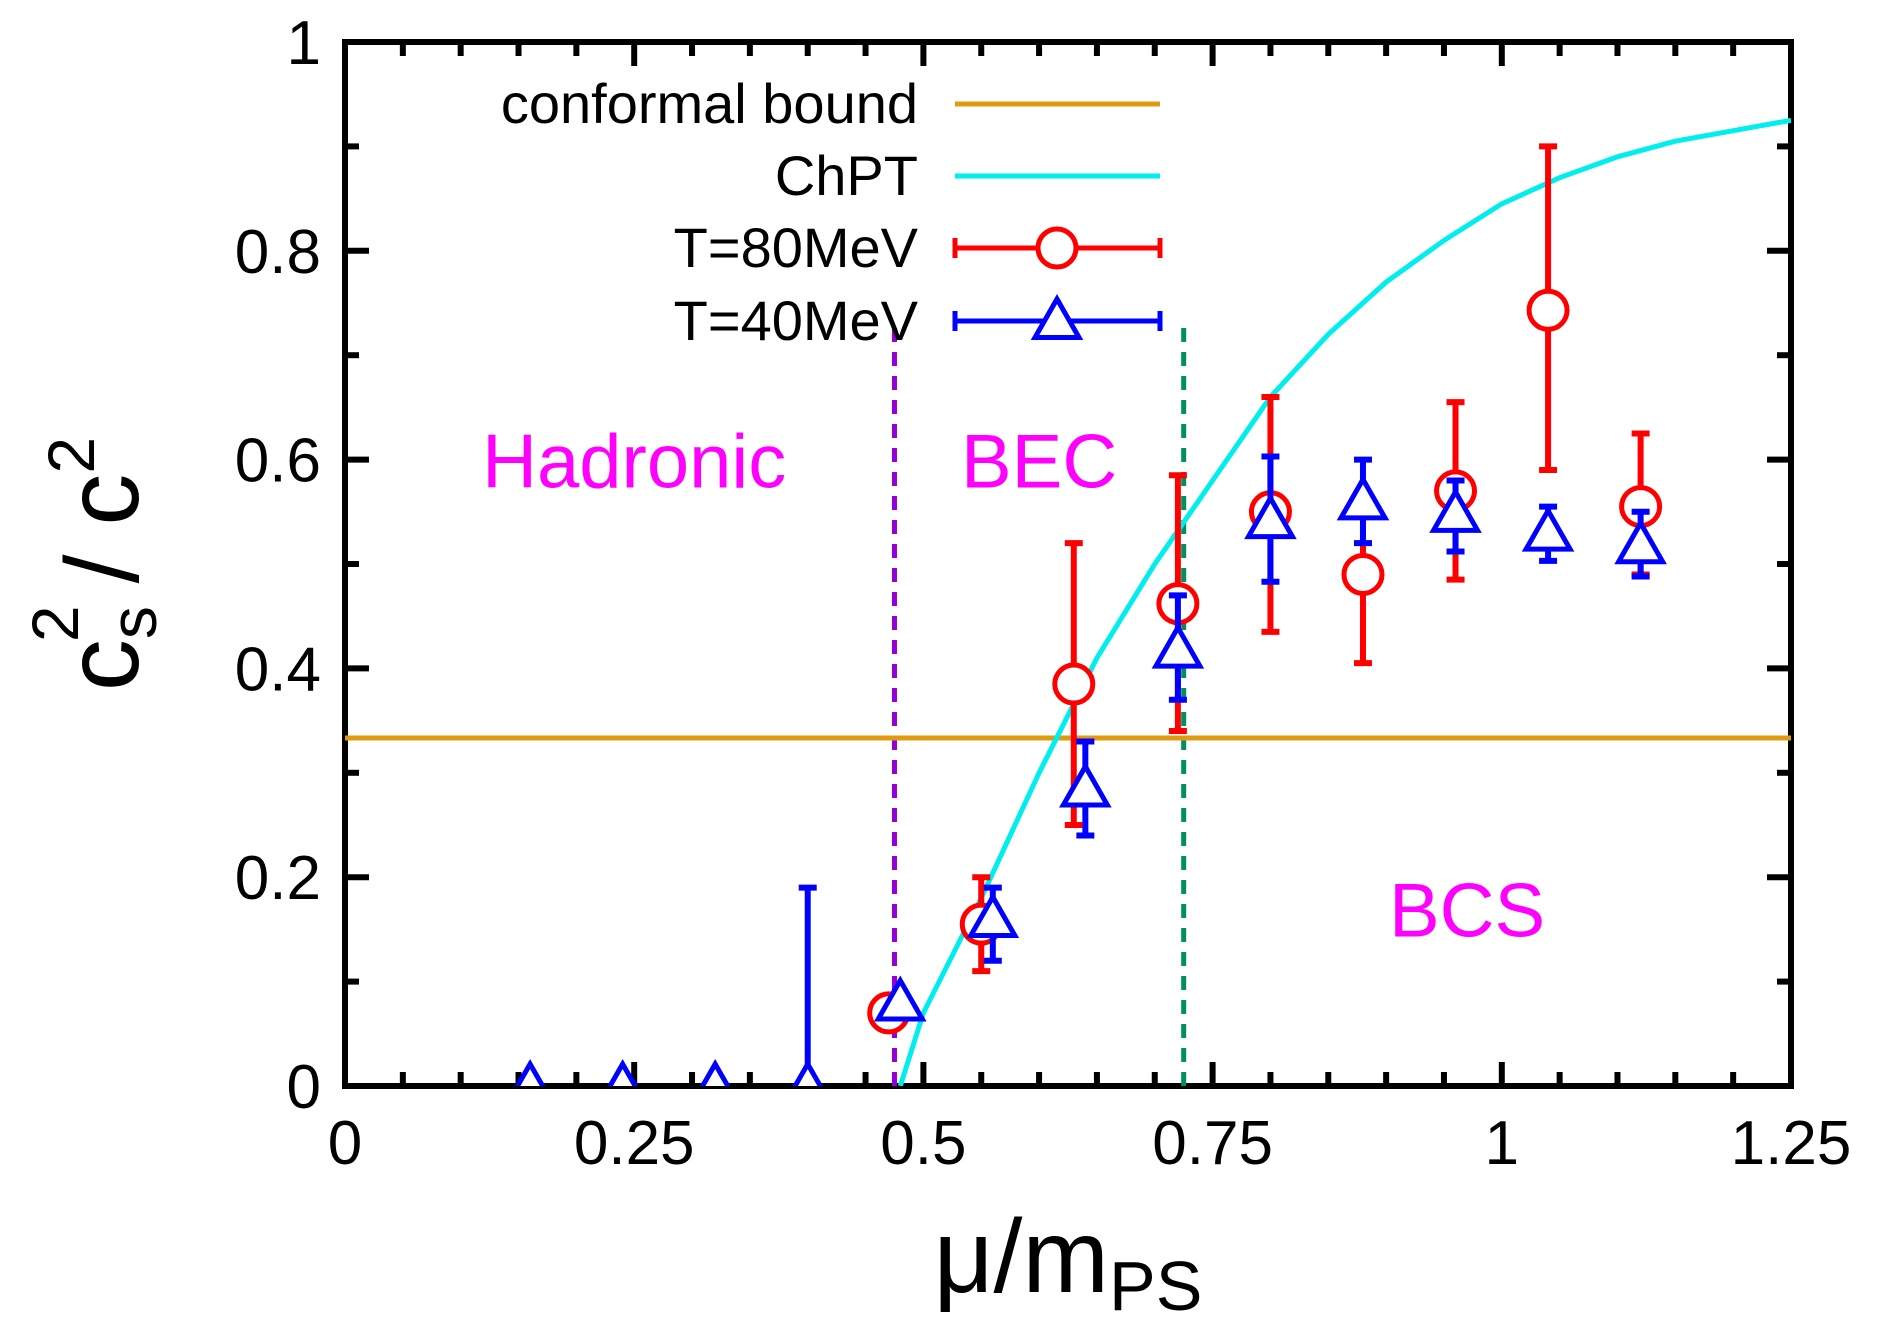 The height and width of the screenshot is (1328, 1893). Describe the element at coordinates (634, 462) in the screenshot. I see `region-label-hadronic: Hadronic` at that location.